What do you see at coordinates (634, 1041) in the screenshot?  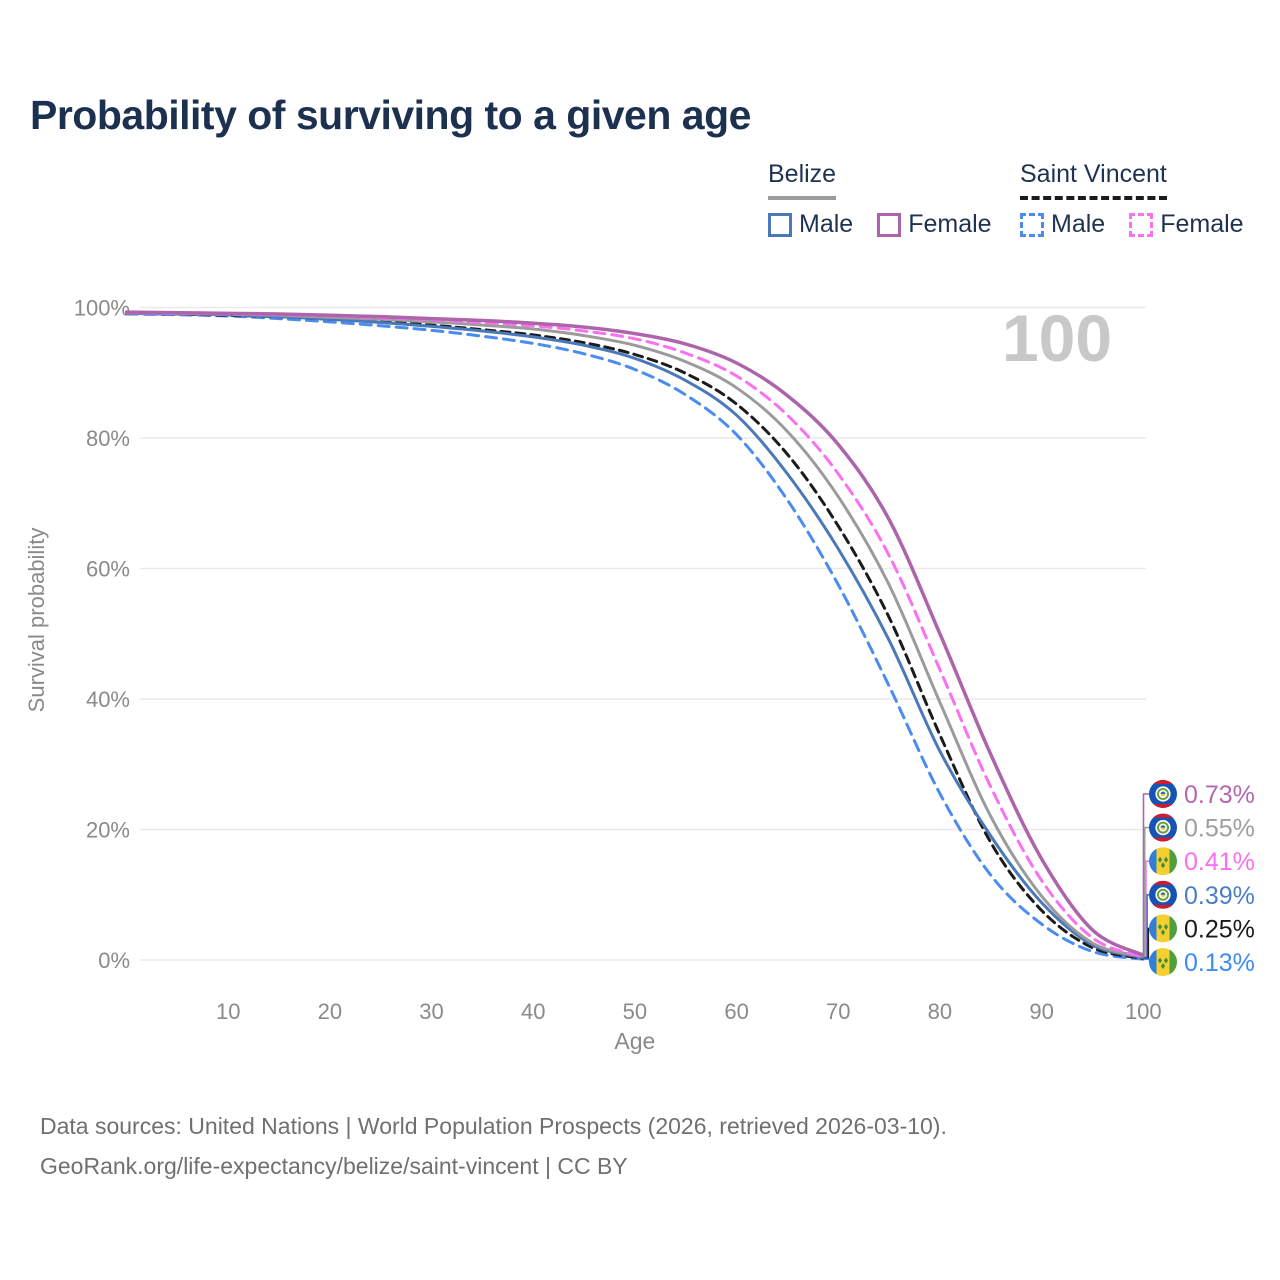 I see `x-axis-title: Age` at bounding box center [634, 1041].